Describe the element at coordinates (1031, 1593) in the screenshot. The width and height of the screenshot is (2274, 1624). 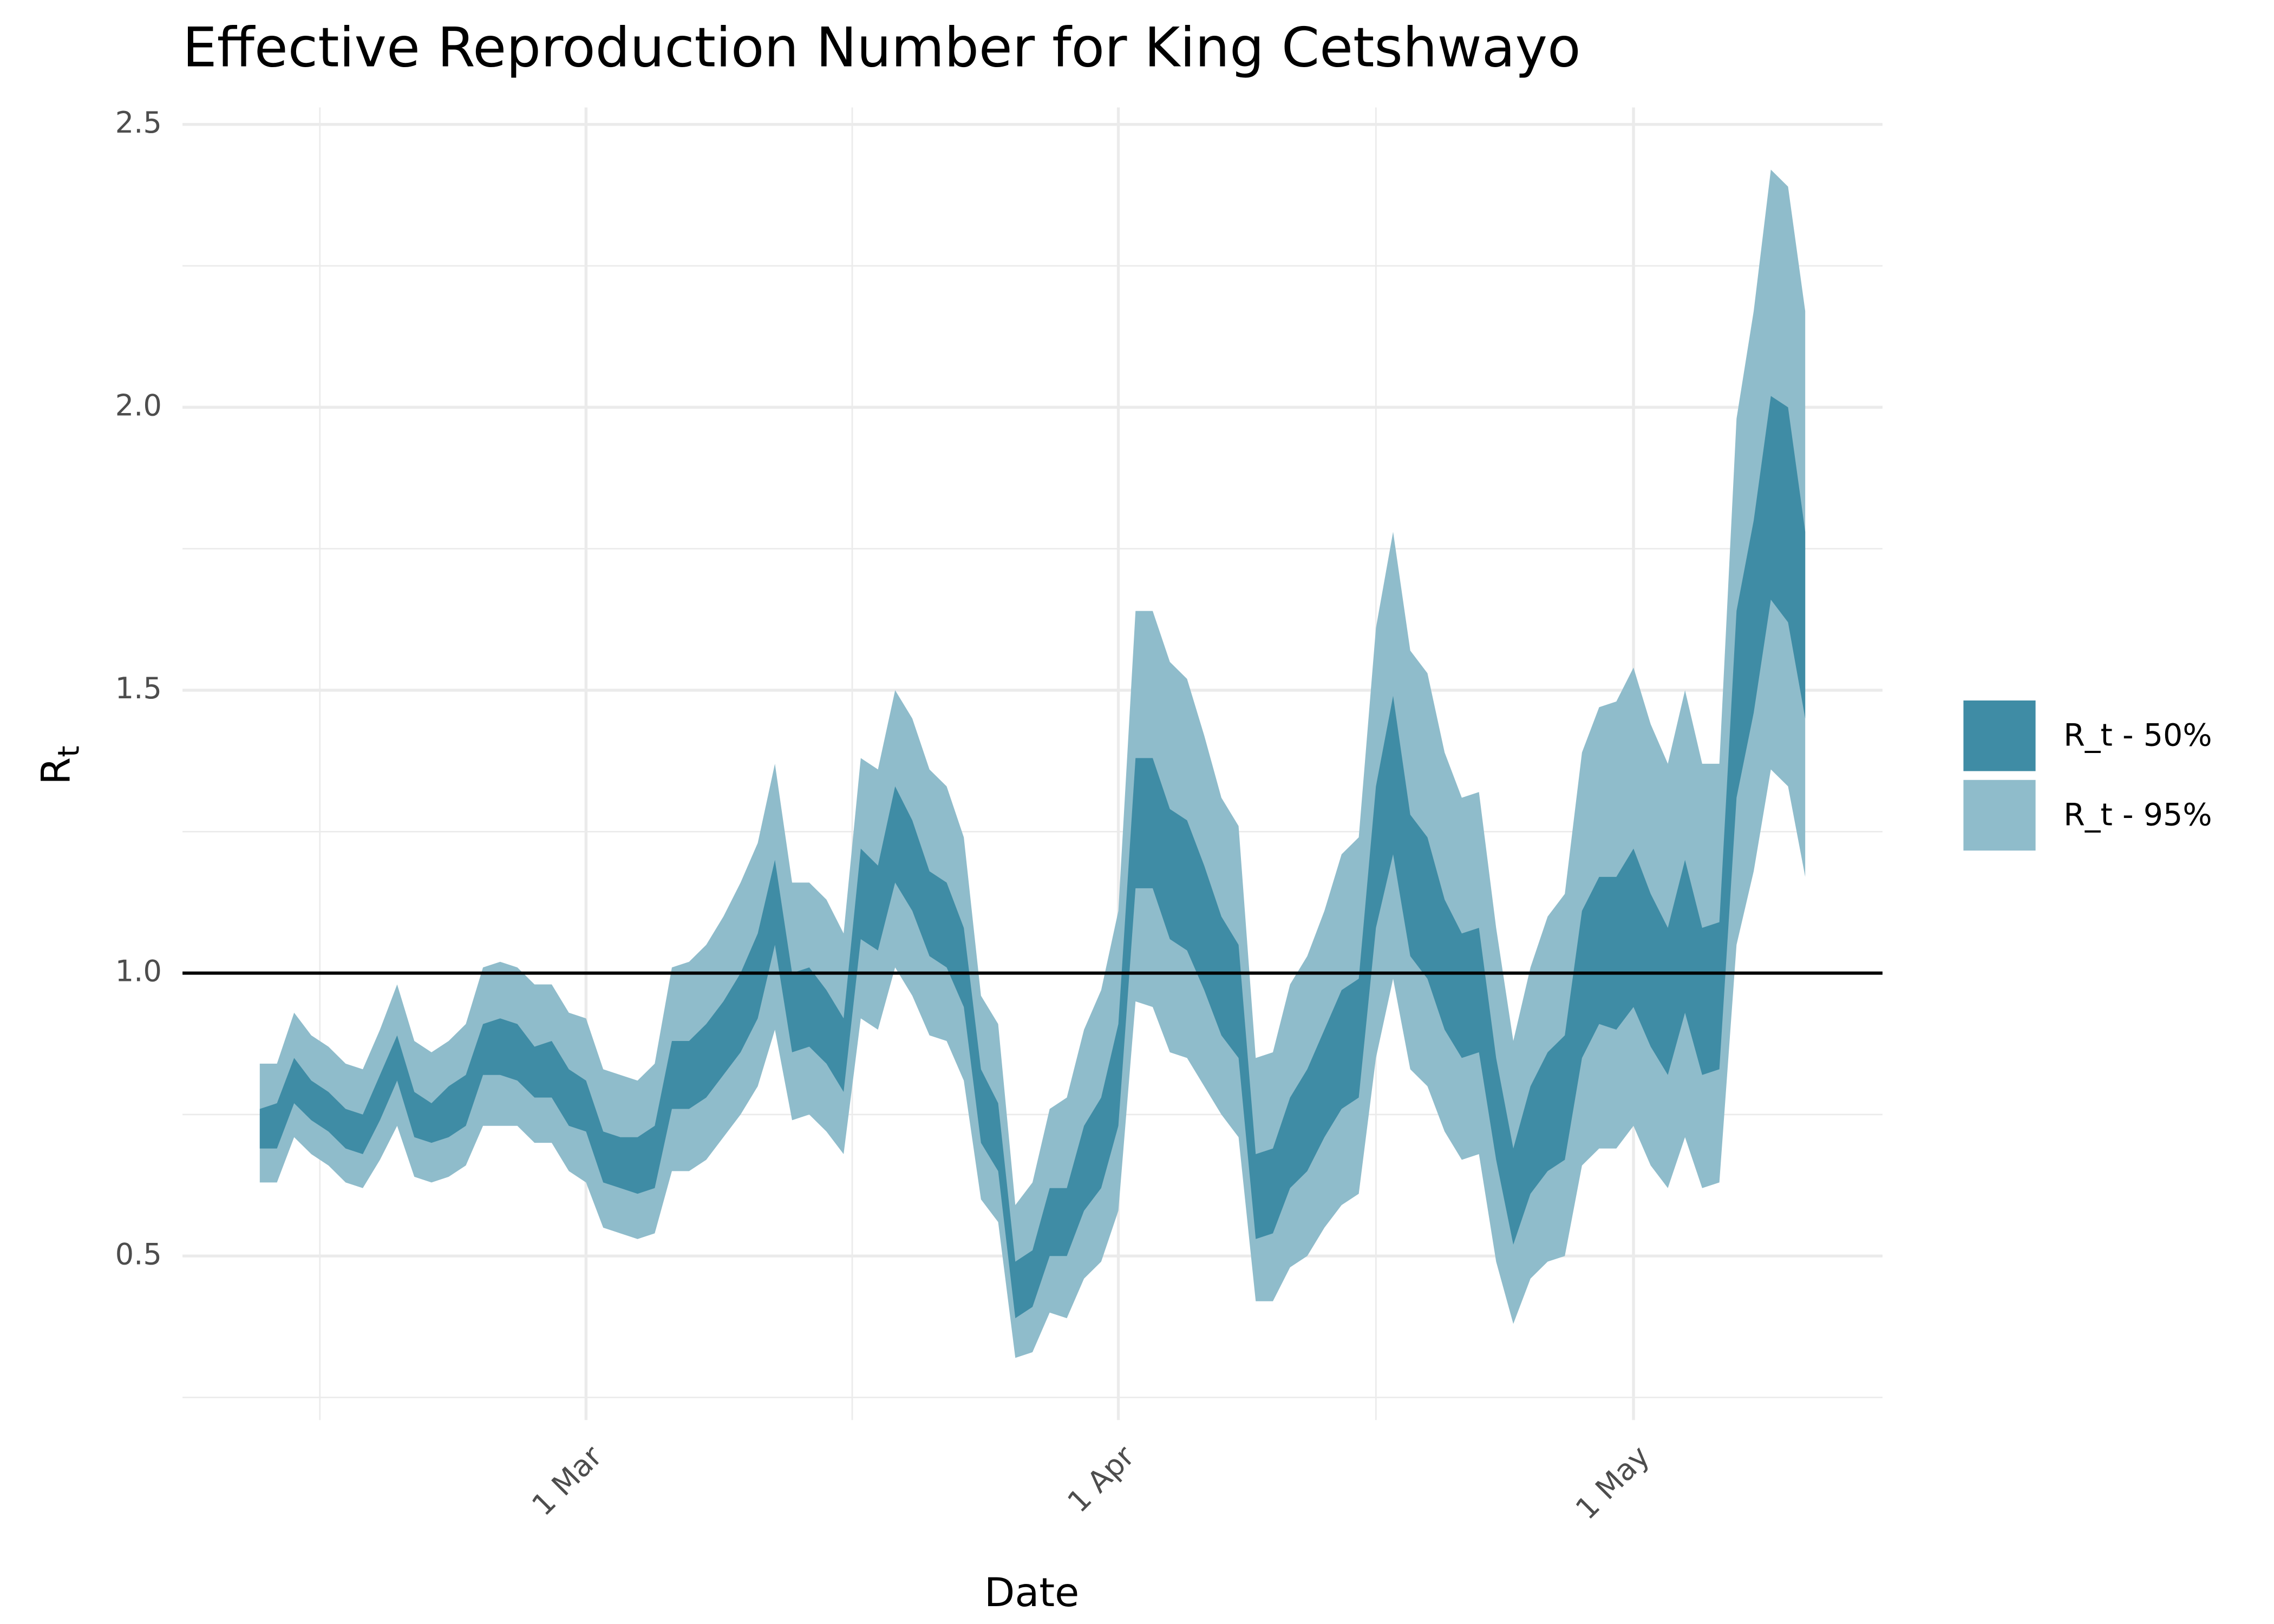
I see `x-axis-title: Date` at that location.